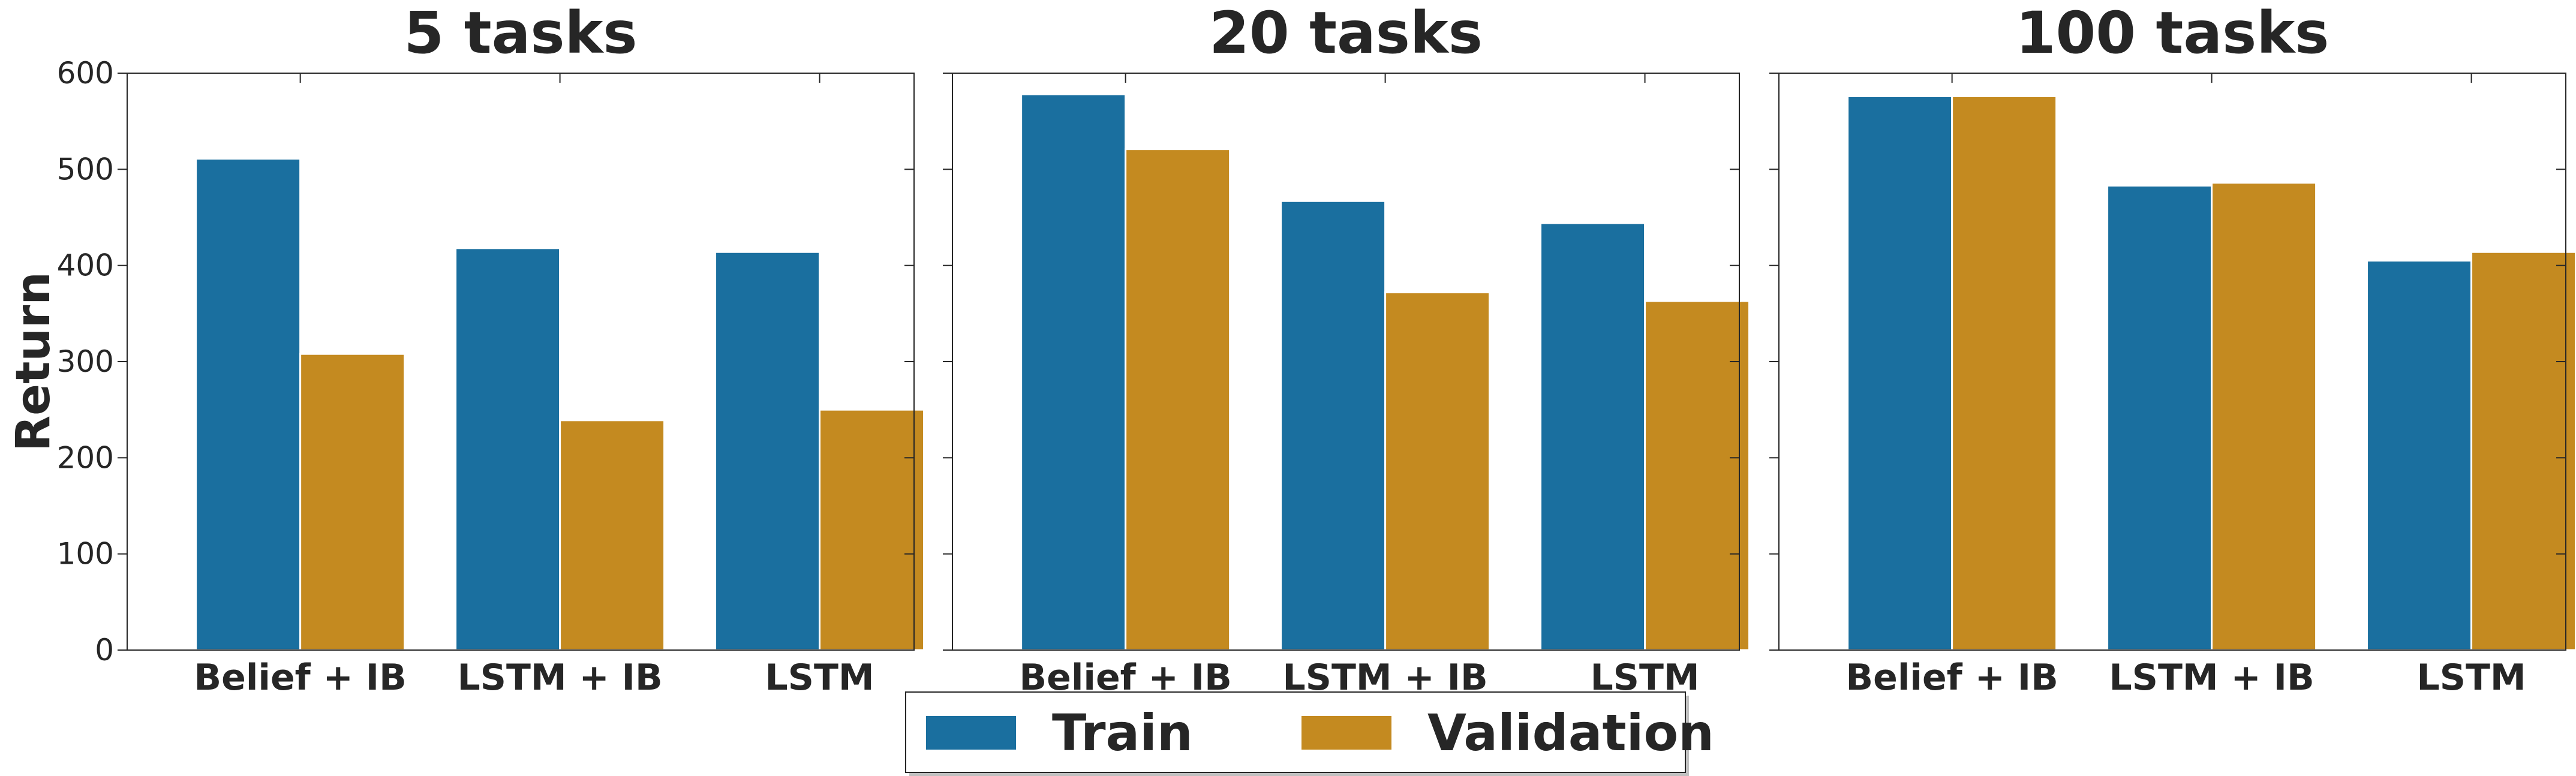 This screenshot has height=776, width=2576. I want to click on y-tick-label: 400, so click(86, 266).